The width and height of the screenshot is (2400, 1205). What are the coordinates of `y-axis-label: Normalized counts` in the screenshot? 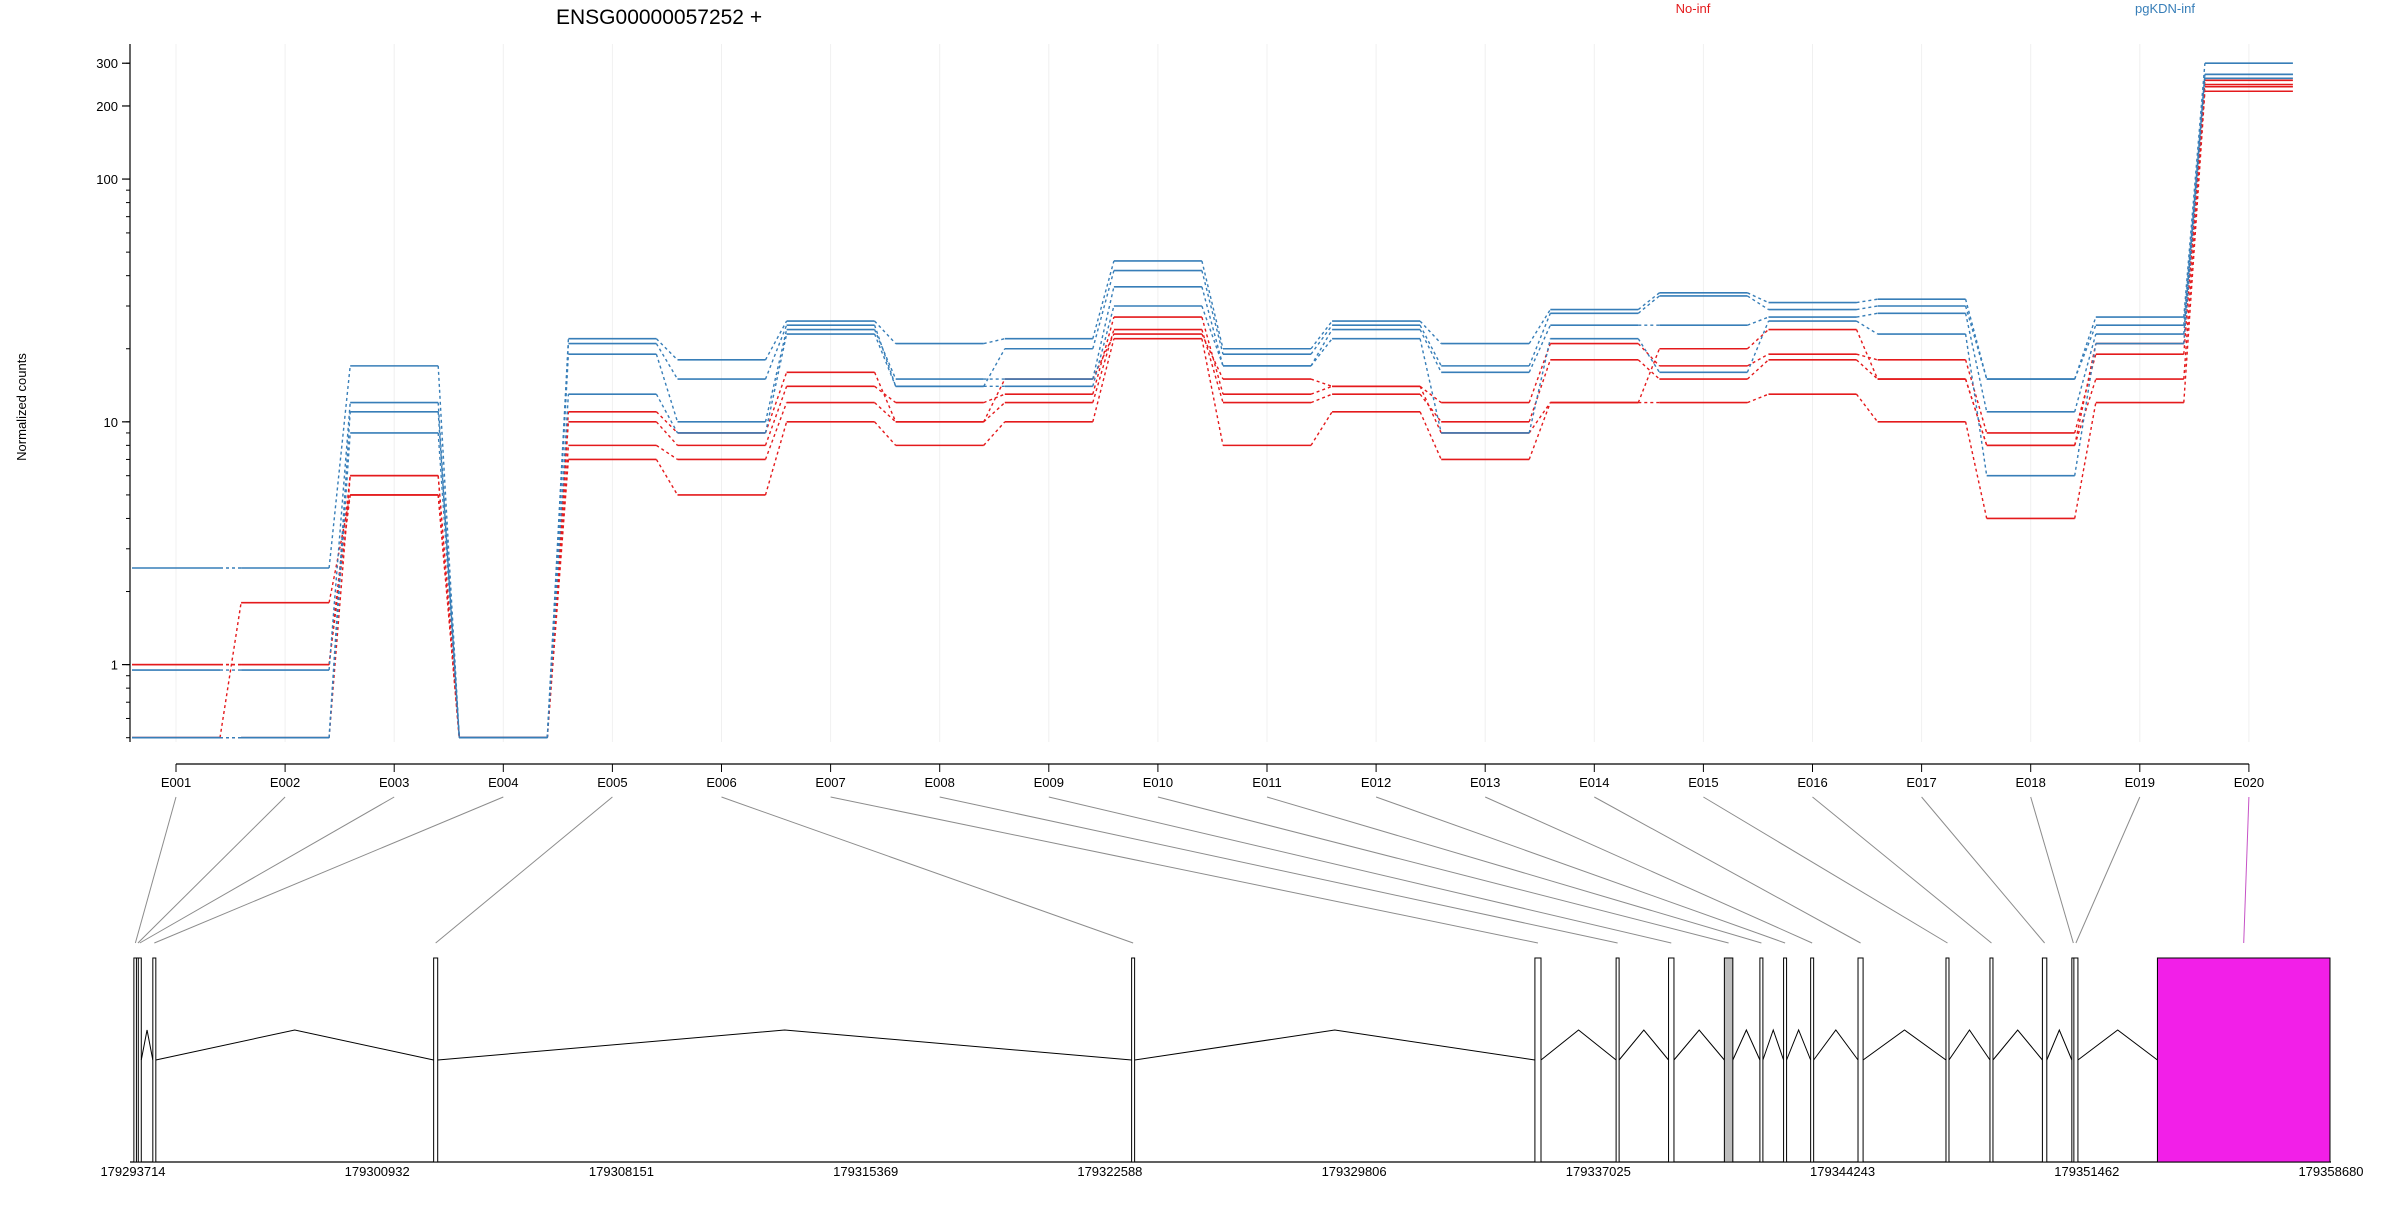 It's located at (21, 407).